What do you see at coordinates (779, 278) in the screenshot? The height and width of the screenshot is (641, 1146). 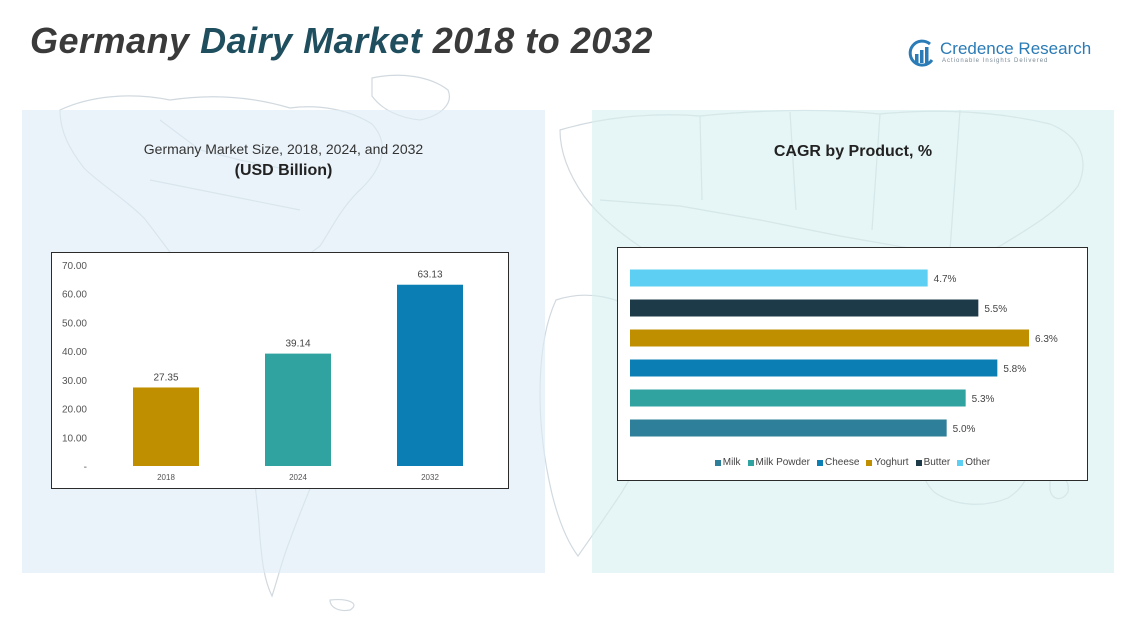 I see `cagr-bar-other` at bounding box center [779, 278].